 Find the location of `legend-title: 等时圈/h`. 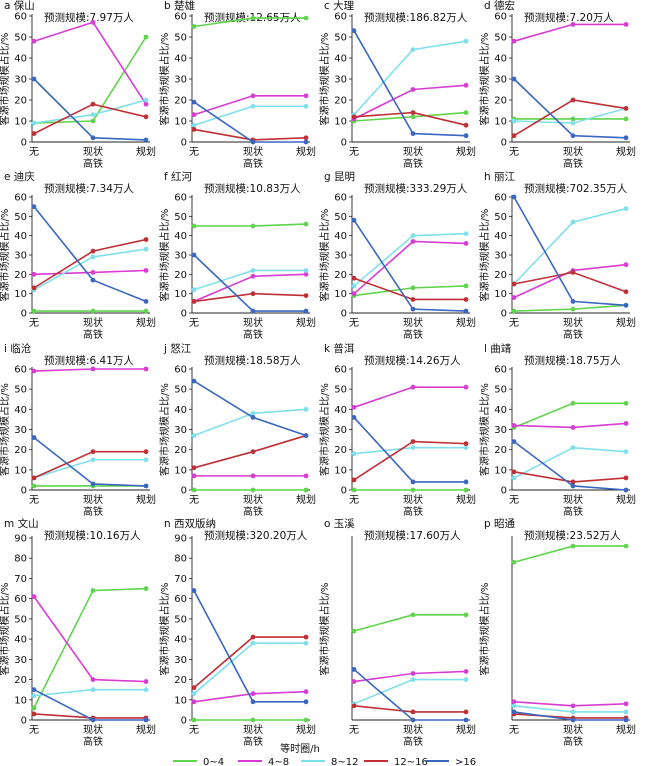

legend-title: 等时圈/h is located at coordinates (300, 748).